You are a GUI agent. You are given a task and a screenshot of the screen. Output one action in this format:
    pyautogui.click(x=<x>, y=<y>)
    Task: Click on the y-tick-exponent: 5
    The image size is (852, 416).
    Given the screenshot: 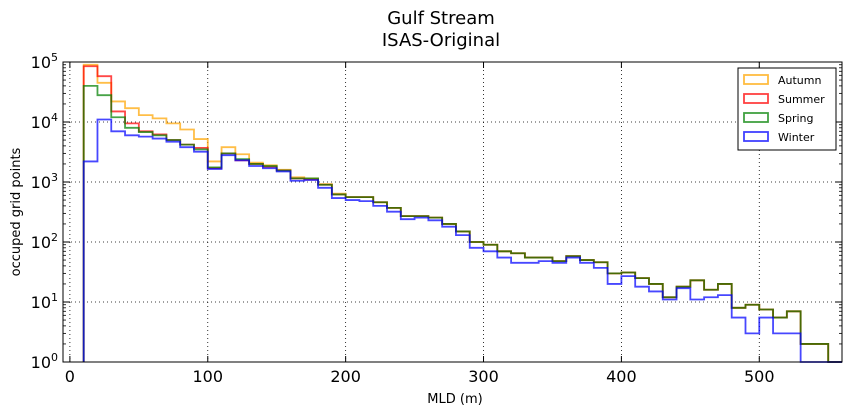 What is the action you would take?
    pyautogui.click(x=54, y=57)
    